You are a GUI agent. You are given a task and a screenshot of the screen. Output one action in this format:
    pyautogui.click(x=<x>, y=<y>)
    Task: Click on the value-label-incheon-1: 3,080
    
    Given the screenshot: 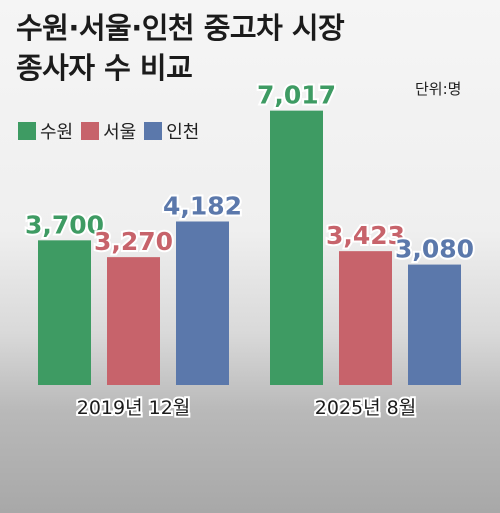 What is the action you would take?
    pyautogui.click(x=434, y=249)
    